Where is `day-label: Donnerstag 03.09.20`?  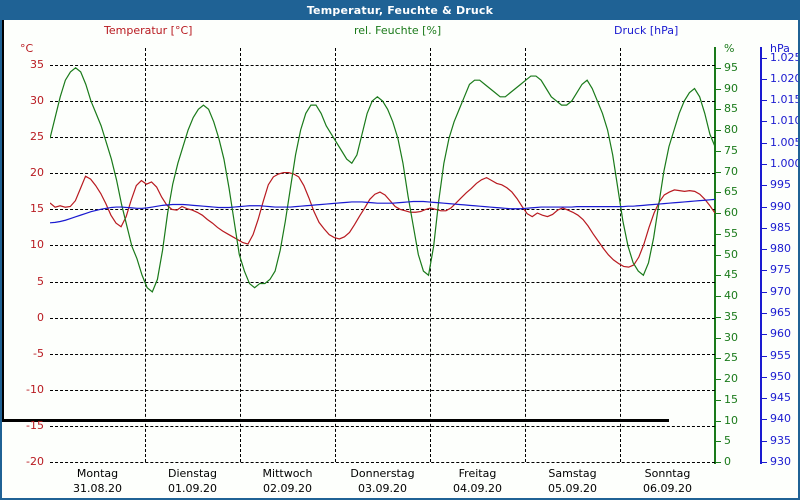 day-label: Donnerstag 03.09.20 is located at coordinates (382, 481).